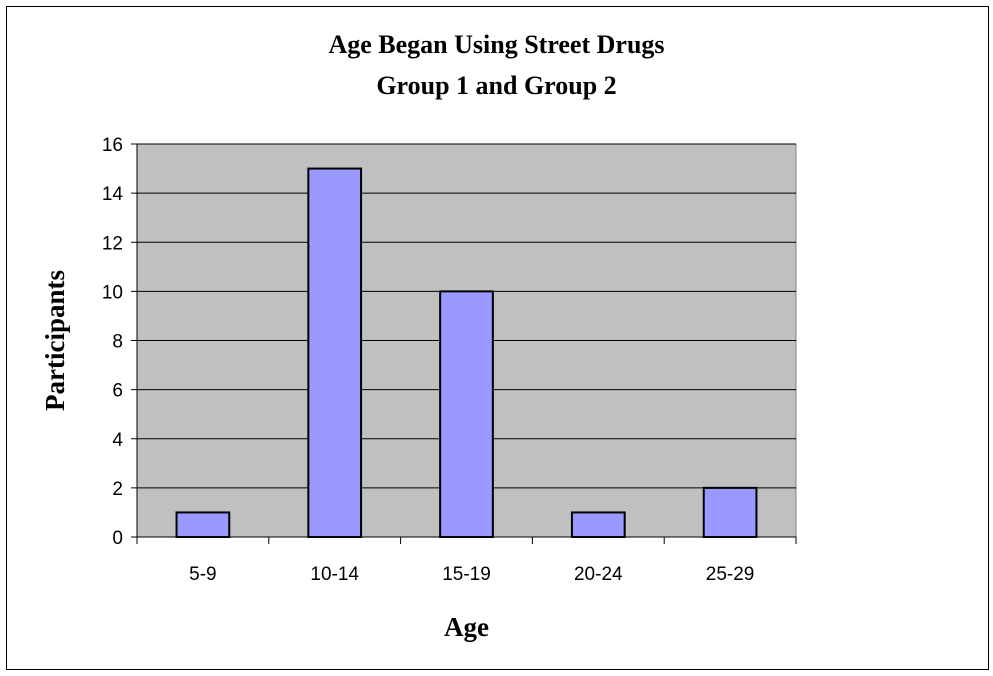 The image size is (993, 676). Describe the element at coordinates (55, 340) in the screenshot. I see `y-axis-title: Participants` at that location.